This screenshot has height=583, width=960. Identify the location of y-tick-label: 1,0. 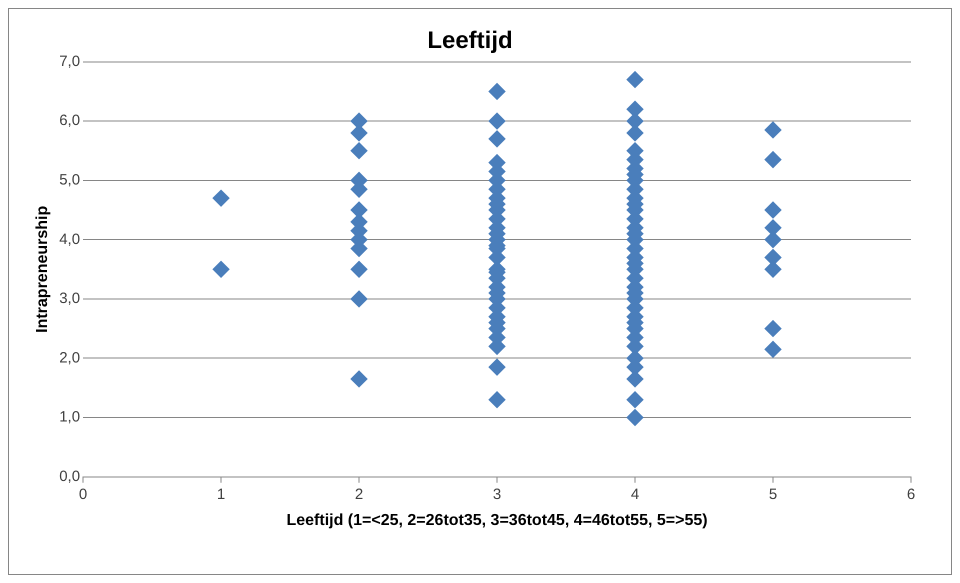
(69, 417).